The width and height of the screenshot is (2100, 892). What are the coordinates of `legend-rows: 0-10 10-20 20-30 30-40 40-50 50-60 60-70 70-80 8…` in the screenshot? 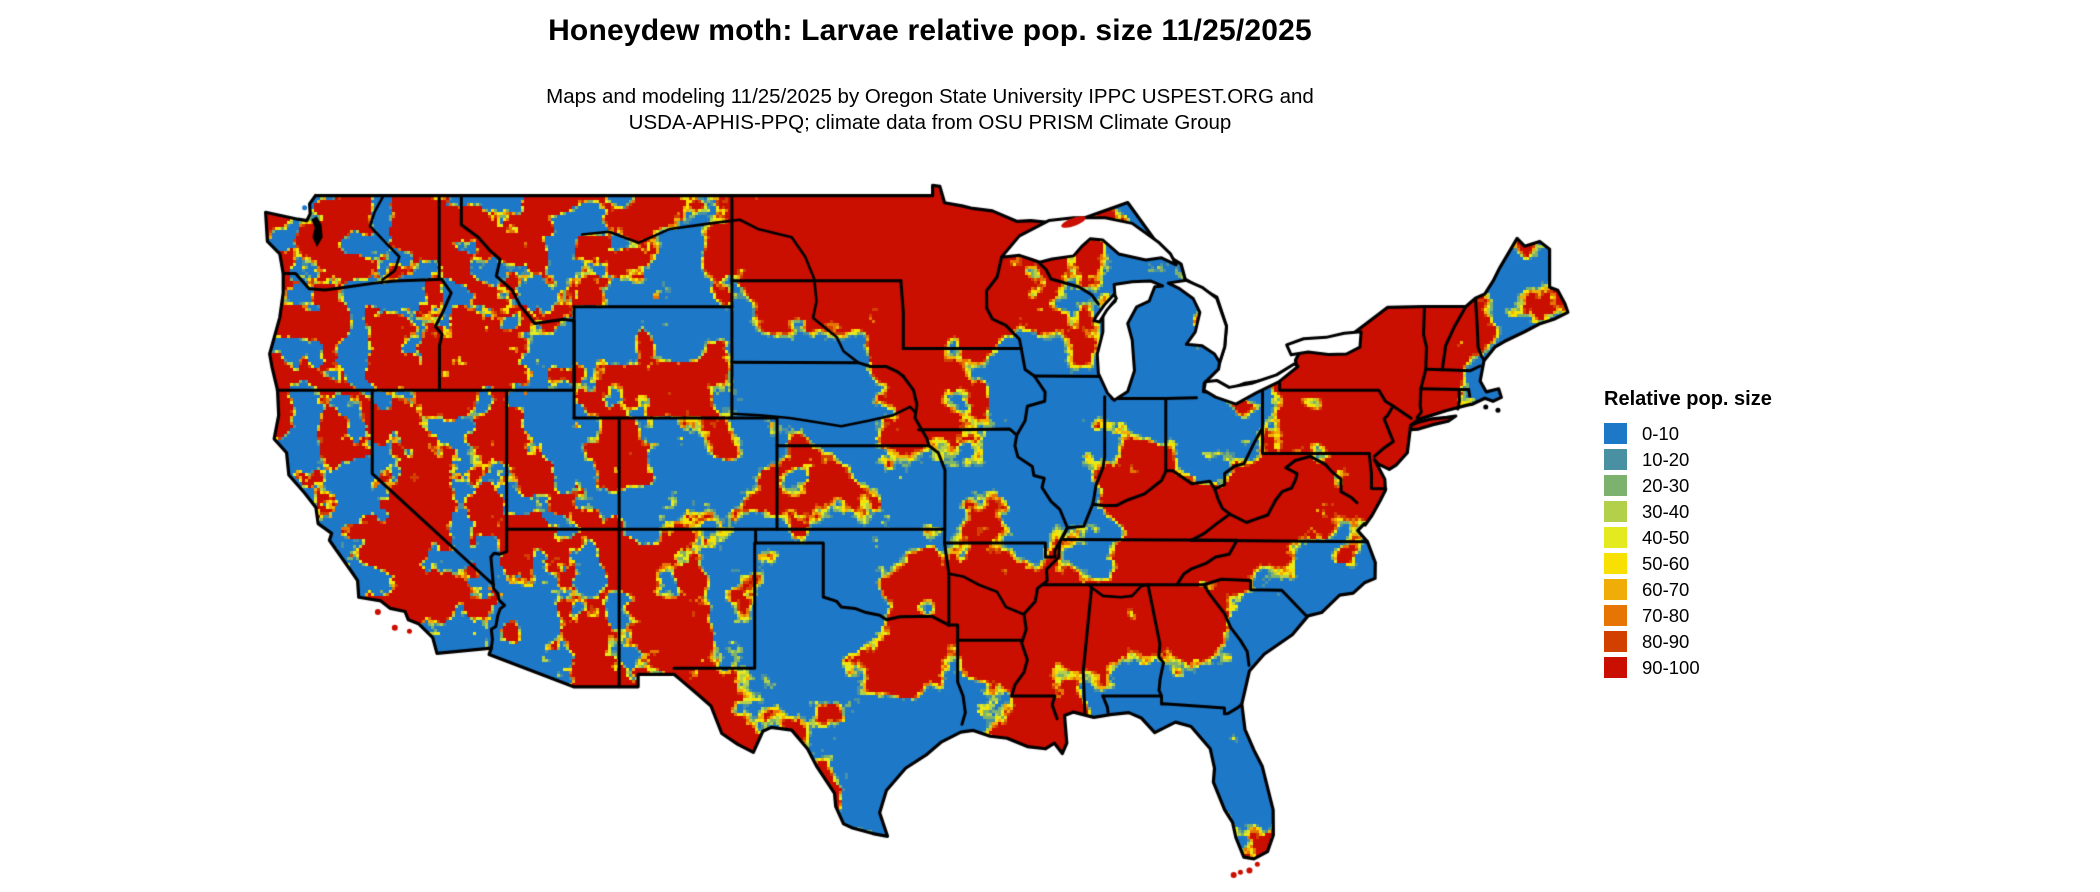 It's located at (1754, 550).